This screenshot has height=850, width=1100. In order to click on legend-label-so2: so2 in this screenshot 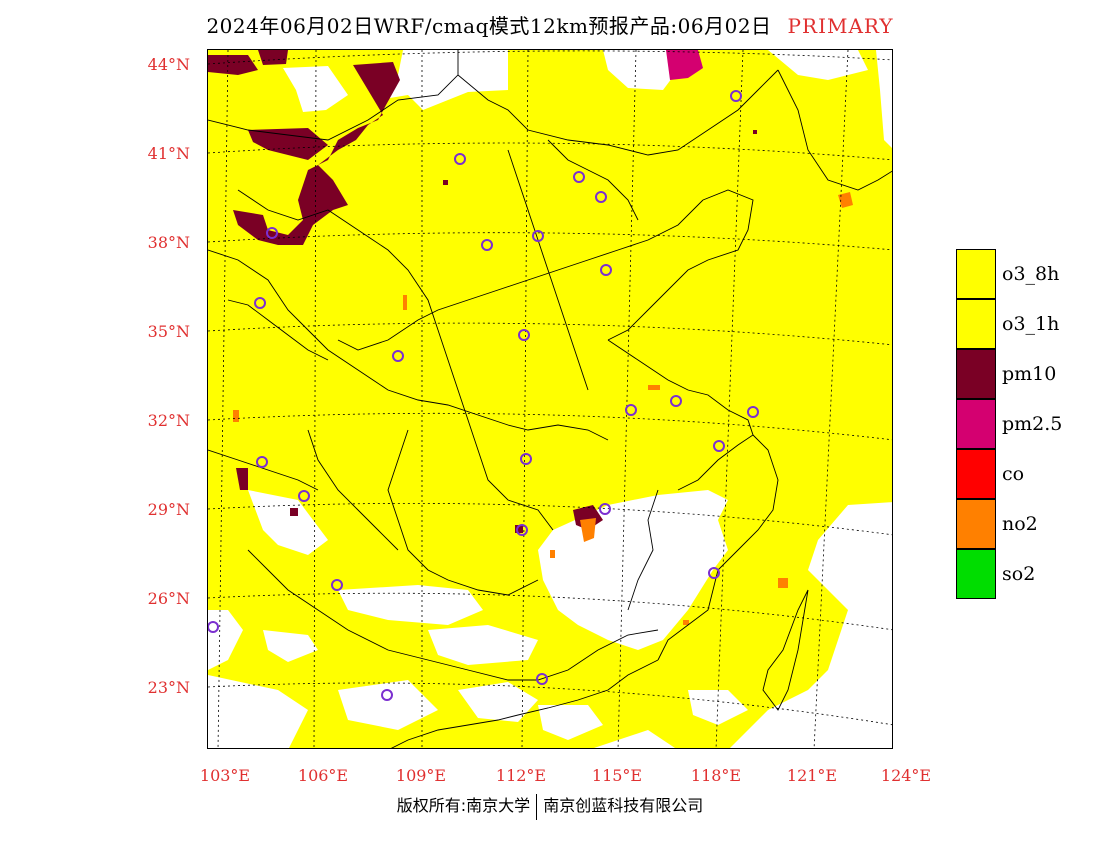, I will do `click(1019, 574)`.